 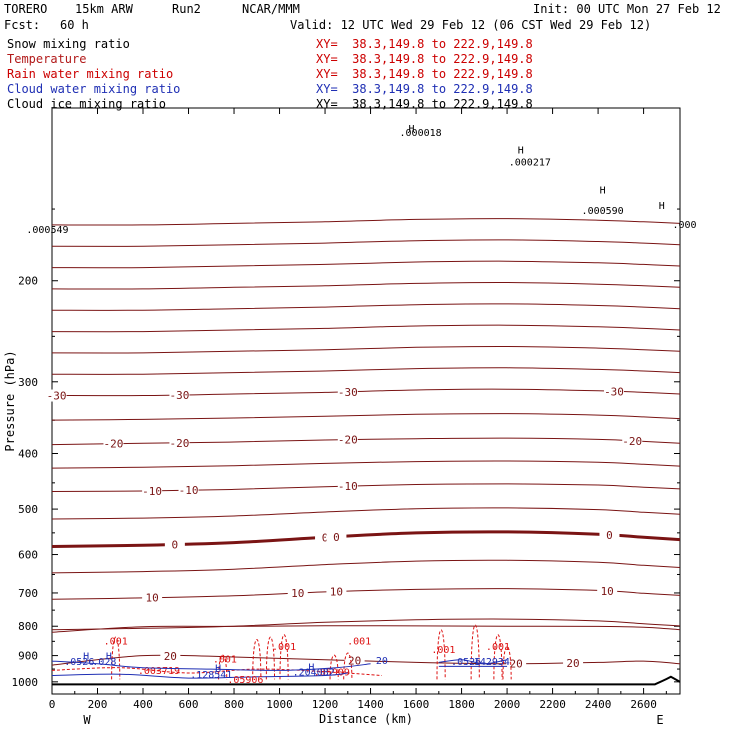 What do you see at coordinates (507, 704) in the screenshot?
I see `x-tick-label: 2000` at bounding box center [507, 704].